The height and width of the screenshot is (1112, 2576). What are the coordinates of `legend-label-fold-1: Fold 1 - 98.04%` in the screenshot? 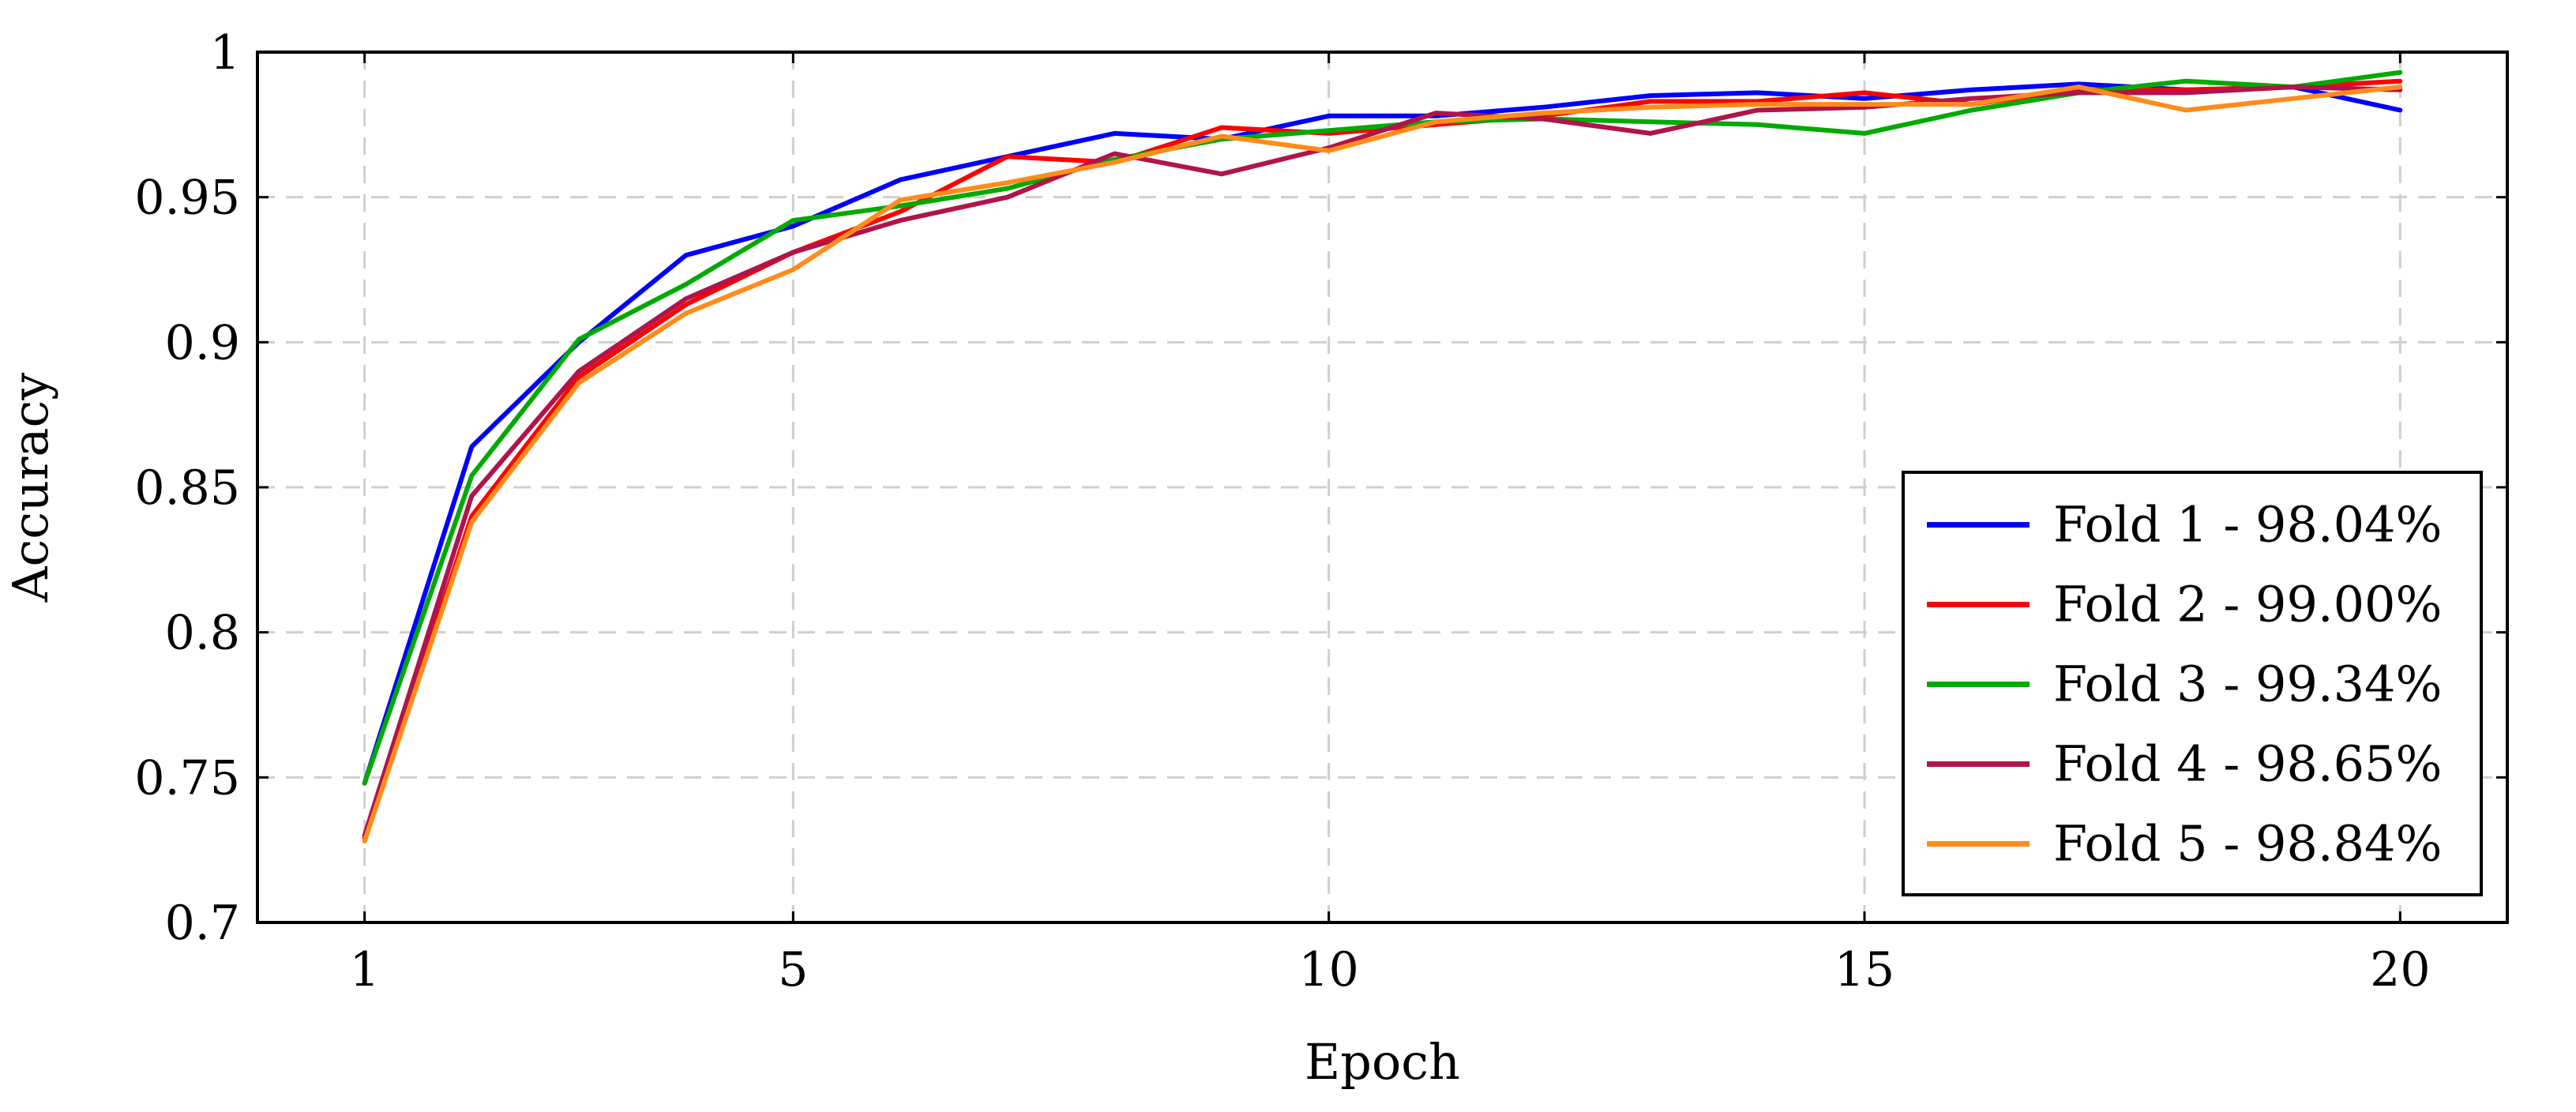 It's located at (2247, 525).